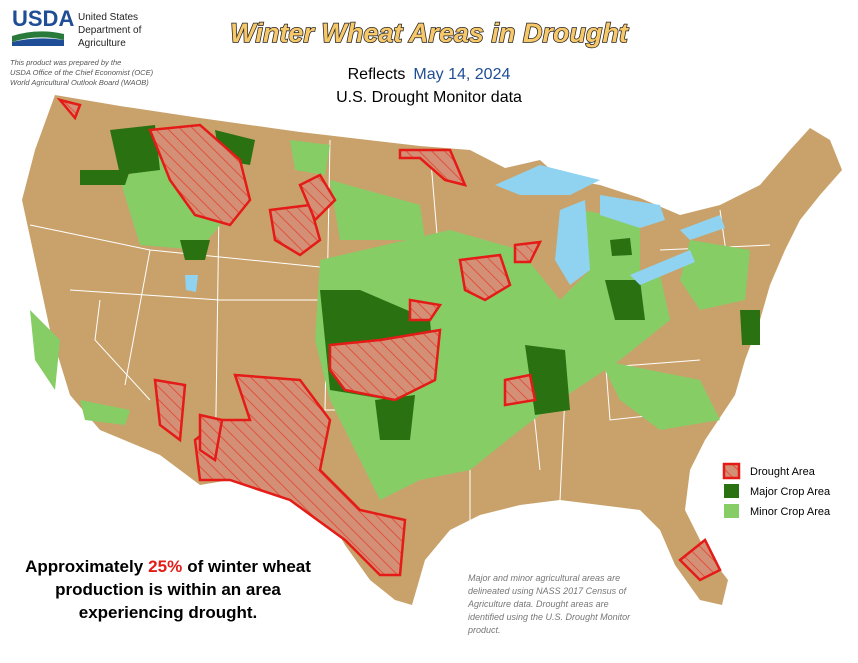 This screenshot has width=858, height=663. What do you see at coordinates (249, 566) in the screenshot?
I see `summary-text: of winter wheat` at bounding box center [249, 566].